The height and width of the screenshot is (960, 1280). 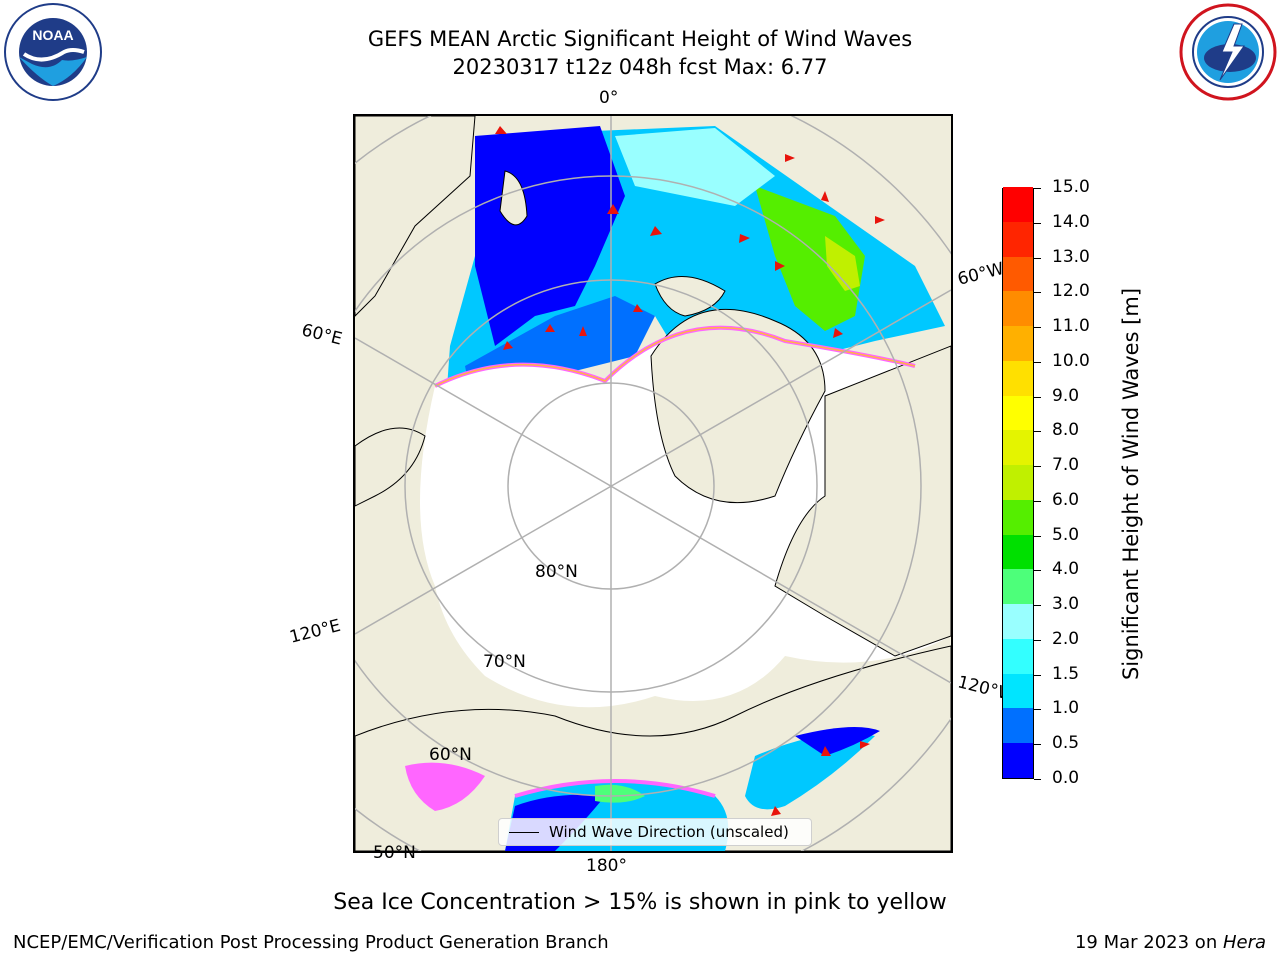 What do you see at coordinates (524, 832) in the screenshot?
I see `legend-line-swatch` at bounding box center [524, 832].